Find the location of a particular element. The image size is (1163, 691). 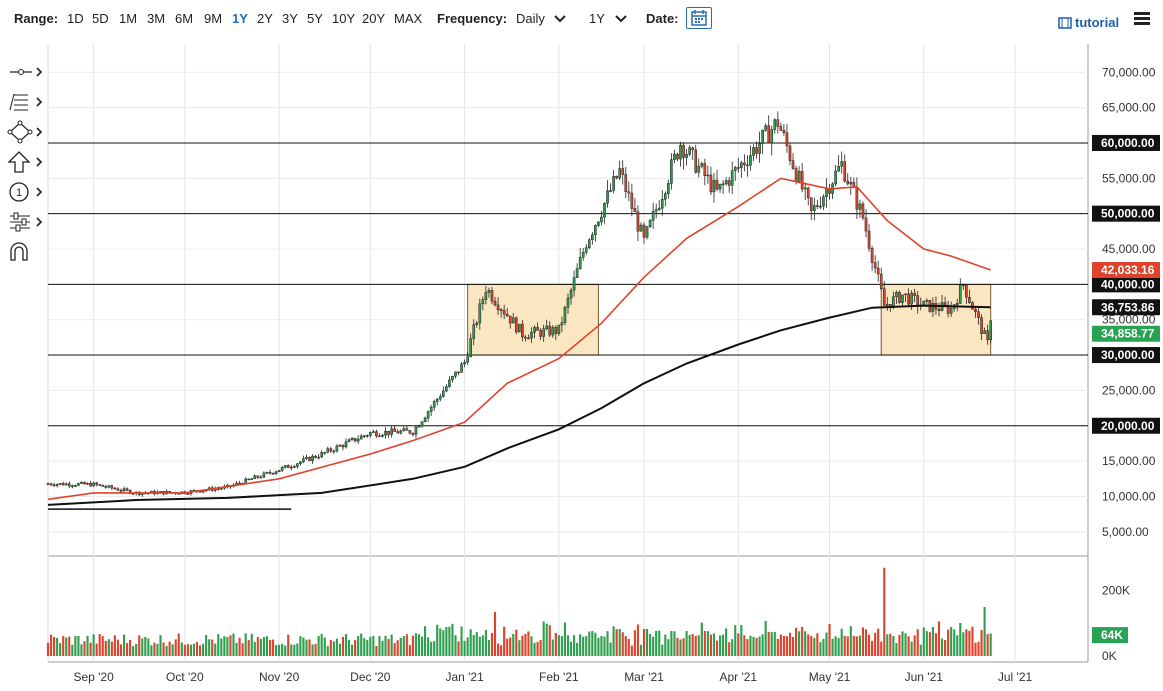

range-button-1y: 1Y is located at coordinates (240, 18).